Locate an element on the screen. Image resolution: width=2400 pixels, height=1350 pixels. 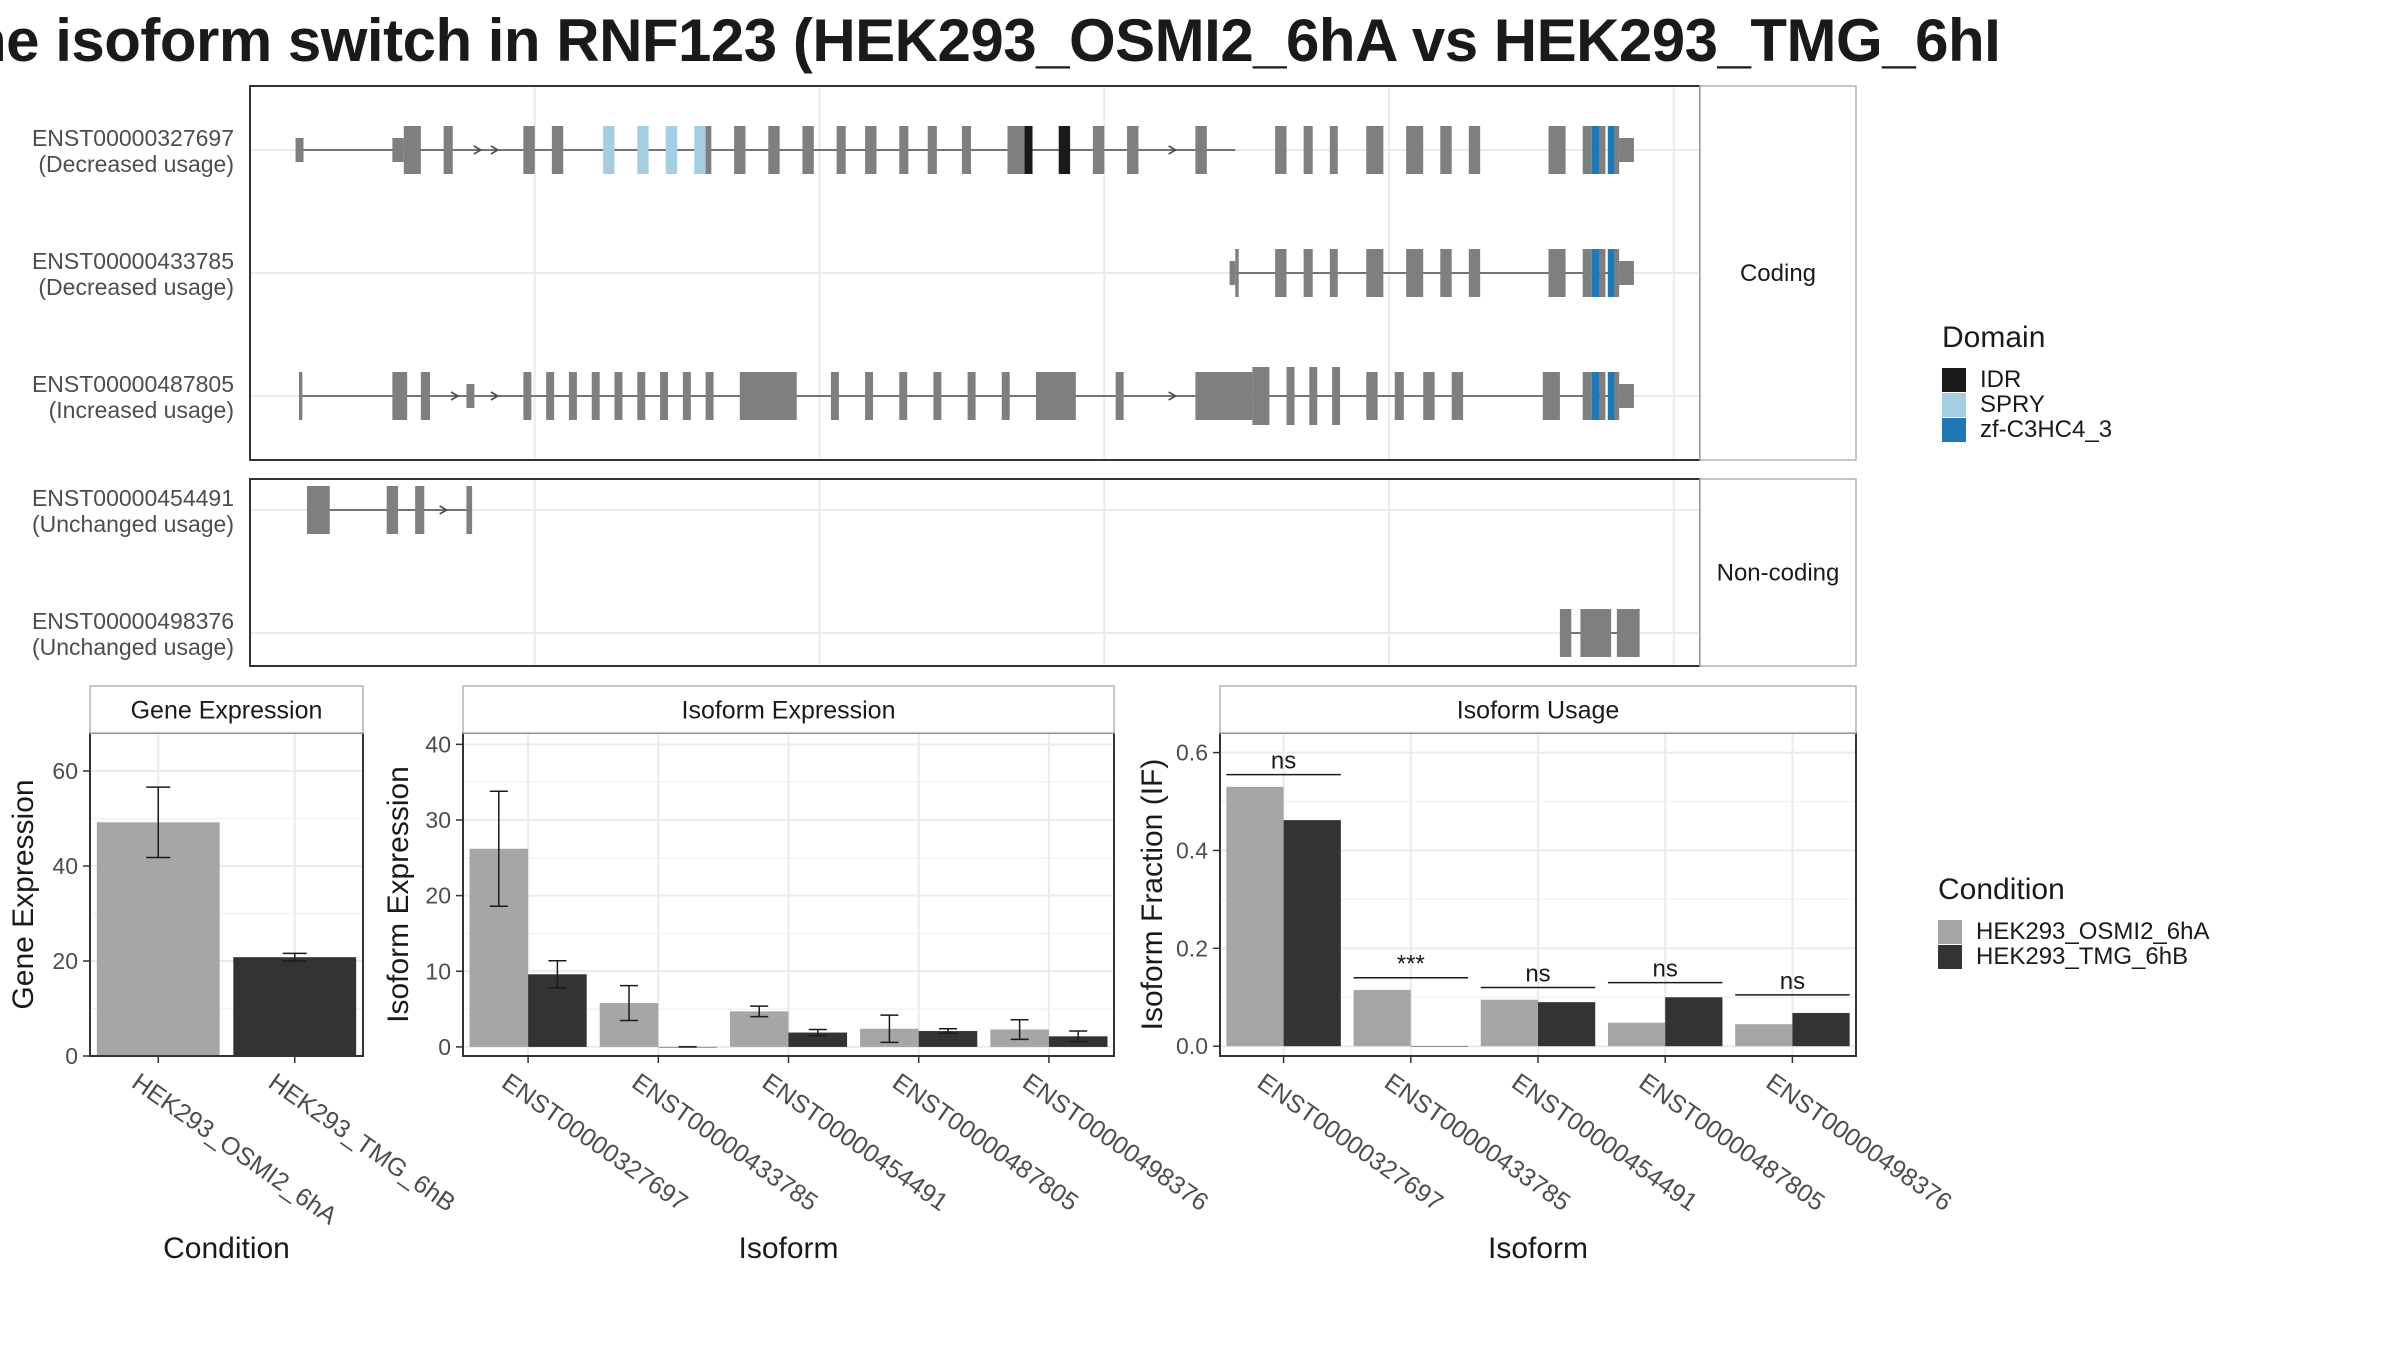
isoform-label: ENST00000454491 is located at coordinates (133, 498).